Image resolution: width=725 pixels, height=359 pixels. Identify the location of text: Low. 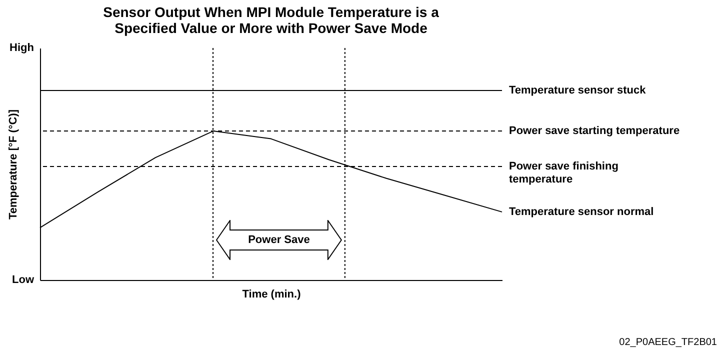
(23, 280).